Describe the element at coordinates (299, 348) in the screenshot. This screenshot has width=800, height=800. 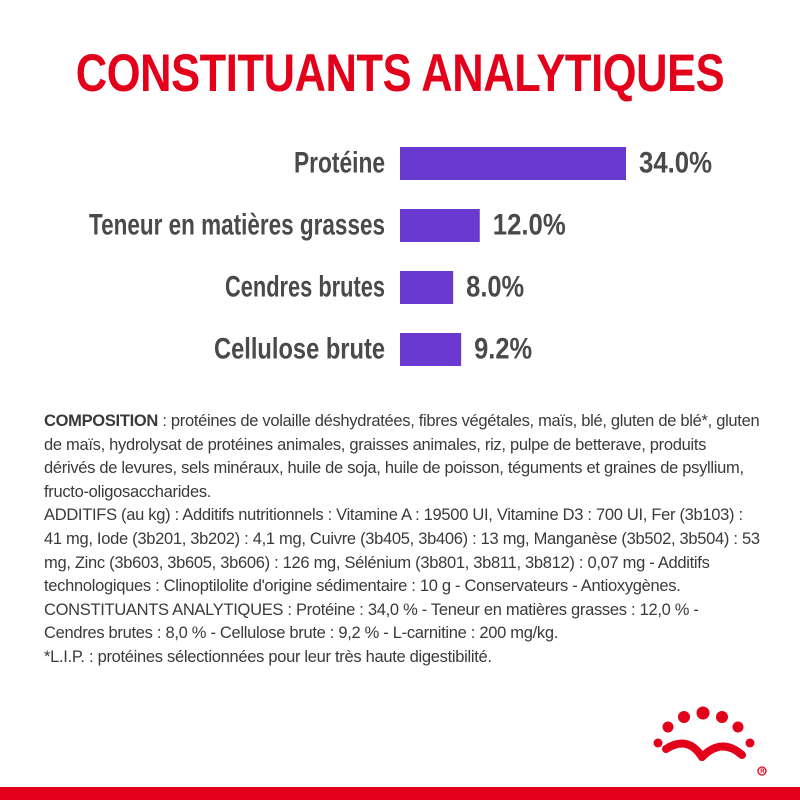
I see `category-label: Cellulose brute` at that location.